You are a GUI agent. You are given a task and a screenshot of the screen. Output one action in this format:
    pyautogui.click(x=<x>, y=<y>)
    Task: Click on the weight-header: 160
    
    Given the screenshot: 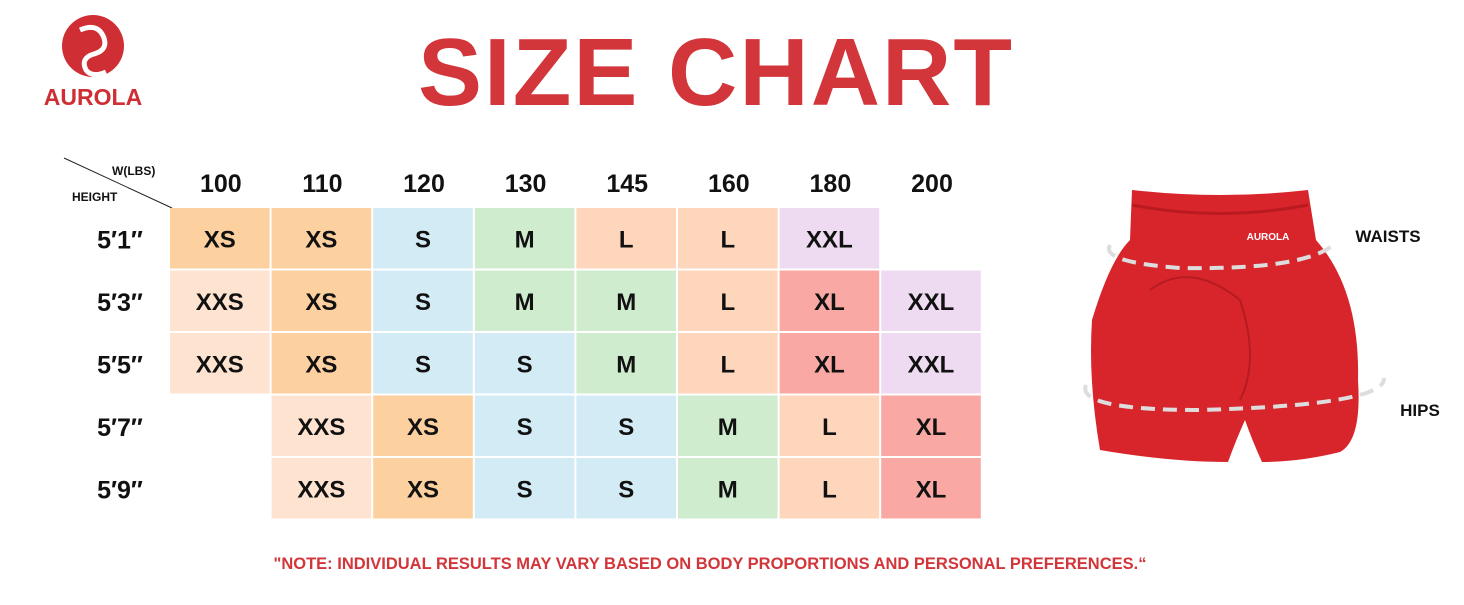 What is the action you would take?
    pyautogui.click(x=729, y=184)
    